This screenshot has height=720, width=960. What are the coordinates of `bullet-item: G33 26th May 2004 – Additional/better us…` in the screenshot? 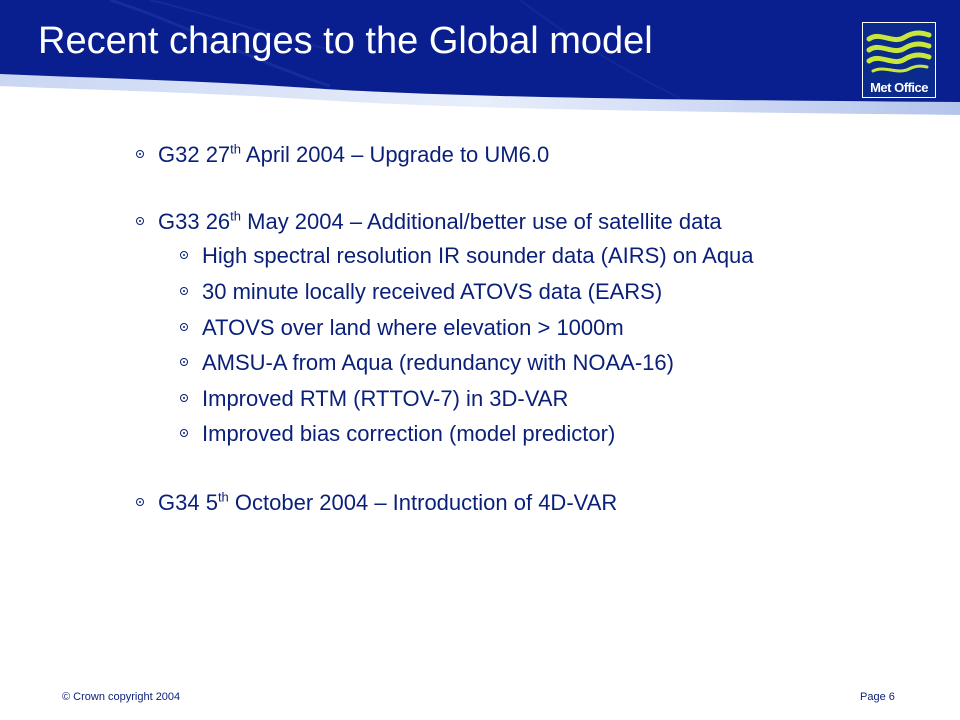 It's located at (429, 222).